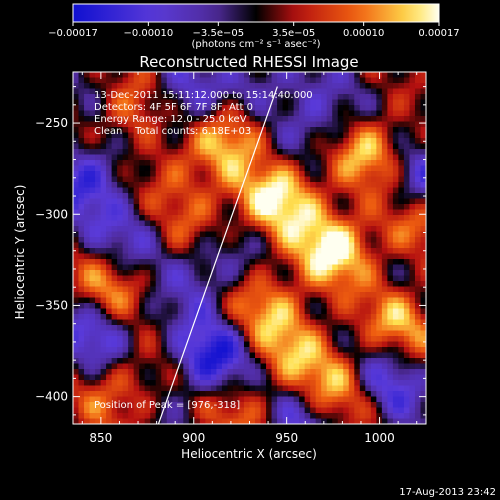 This screenshot has height=500, width=500. What do you see at coordinates (203, 95) in the screenshot?
I see `annotation-time-range: 13-Dec-2011 15:11:12.000 to 15:14:40.000` at bounding box center [203, 95].